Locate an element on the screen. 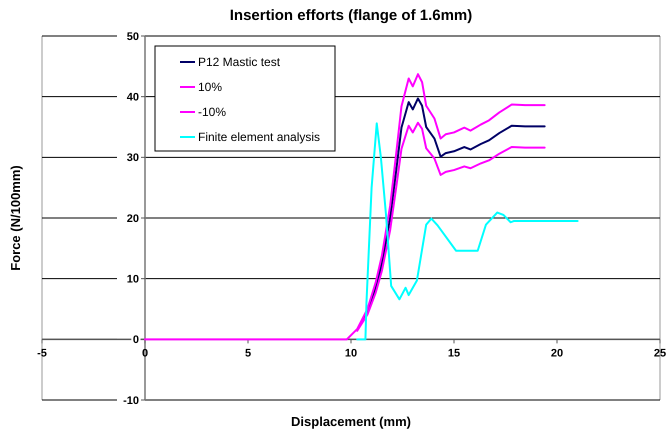  x-tick-label: 20 is located at coordinates (557, 353).